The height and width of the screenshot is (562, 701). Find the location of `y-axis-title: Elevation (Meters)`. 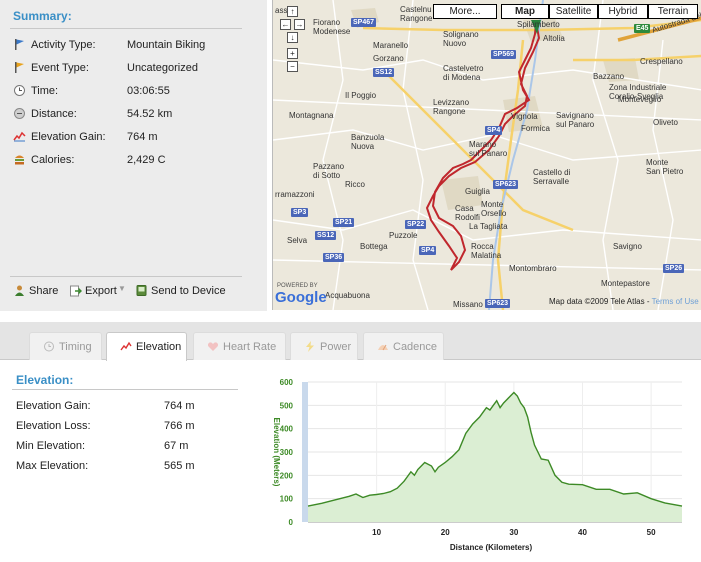

y-axis-title: Elevation (Meters) is located at coordinates (276, 452).